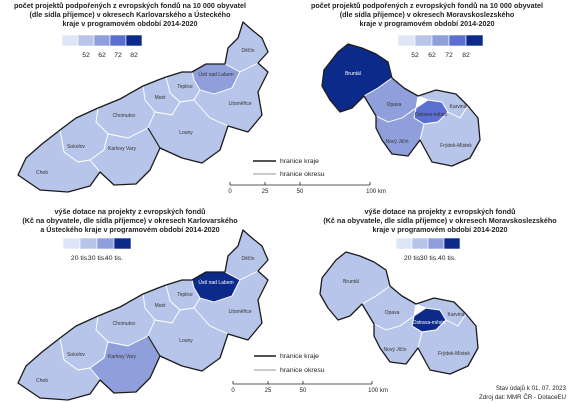 Image resolution: width=570 pixels, height=403 pixels. What do you see at coordinates (351, 282) in the screenshot?
I see `district-label: Bruntál` at bounding box center [351, 282].